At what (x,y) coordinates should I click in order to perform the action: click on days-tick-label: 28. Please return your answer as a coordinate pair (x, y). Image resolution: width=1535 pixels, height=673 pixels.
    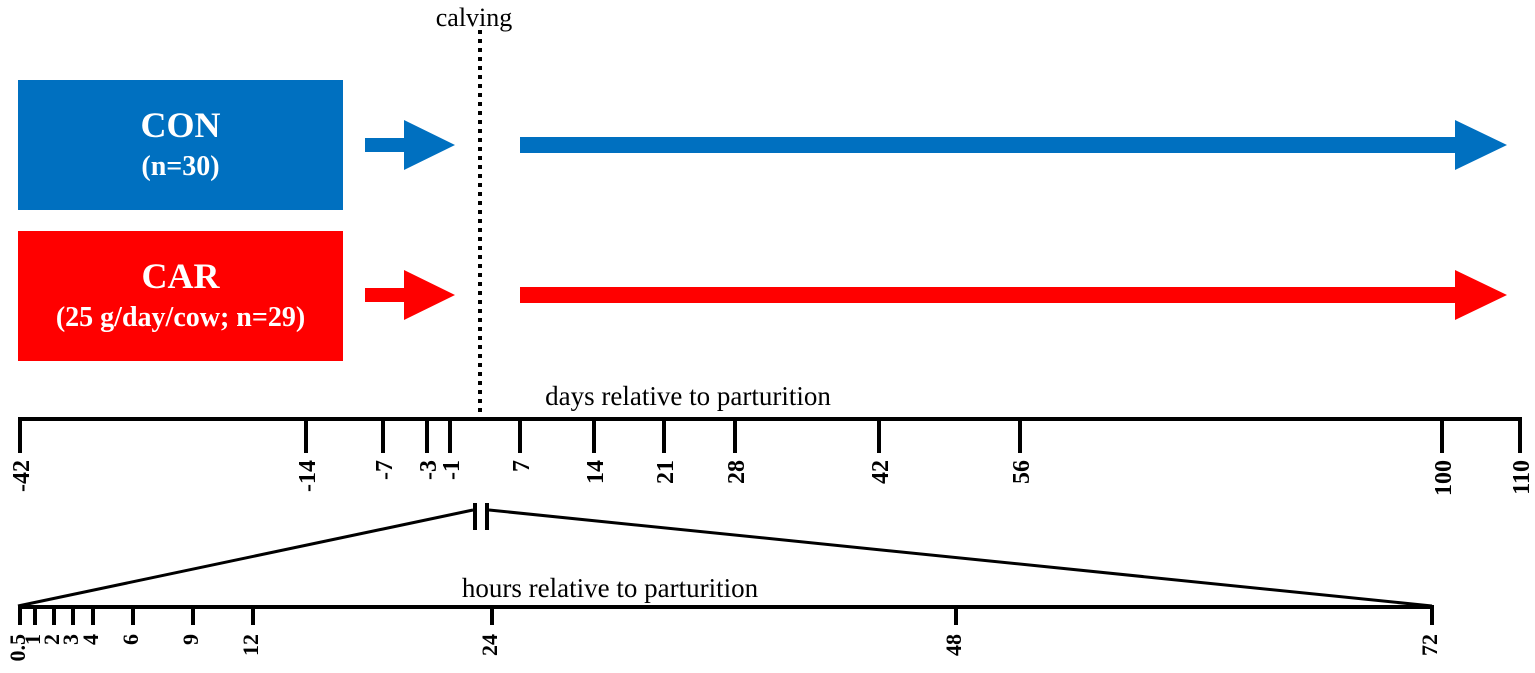
    Looking at the image, I should click on (737, 472).